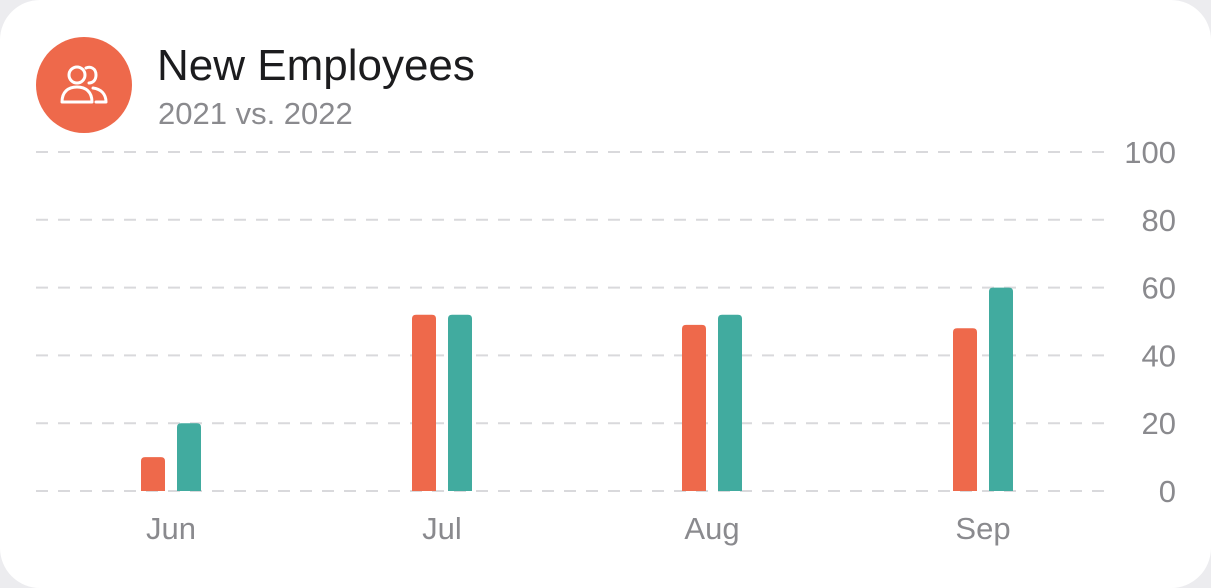  Describe the element at coordinates (1159, 423) in the screenshot. I see `y-tick-label: 20` at that location.